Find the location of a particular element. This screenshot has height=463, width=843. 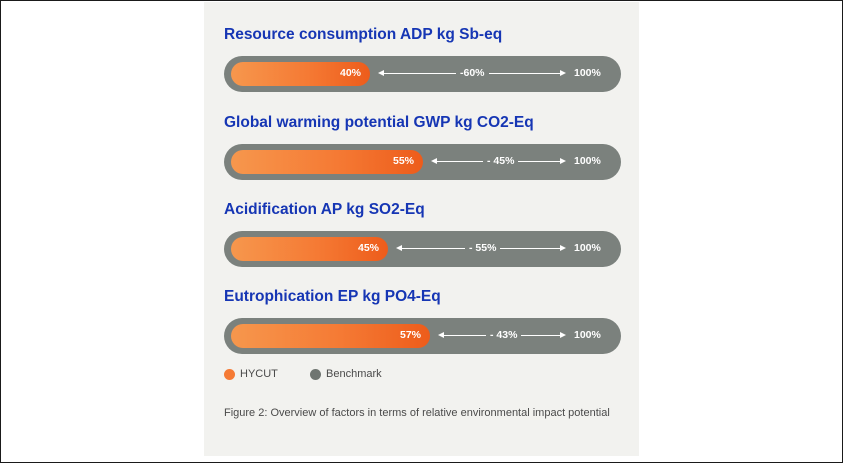

benchmark-bar: 40% -60% 100% is located at coordinates (422, 74).